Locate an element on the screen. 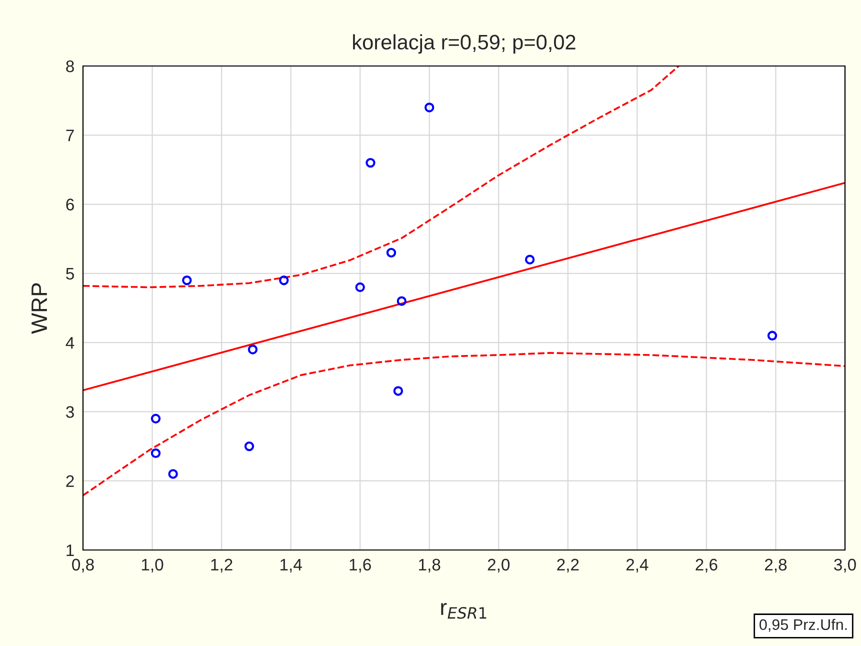 This screenshot has height=646, width=861. x-axis-title: r$_{ESR1}$ is located at coordinates (463, 610).